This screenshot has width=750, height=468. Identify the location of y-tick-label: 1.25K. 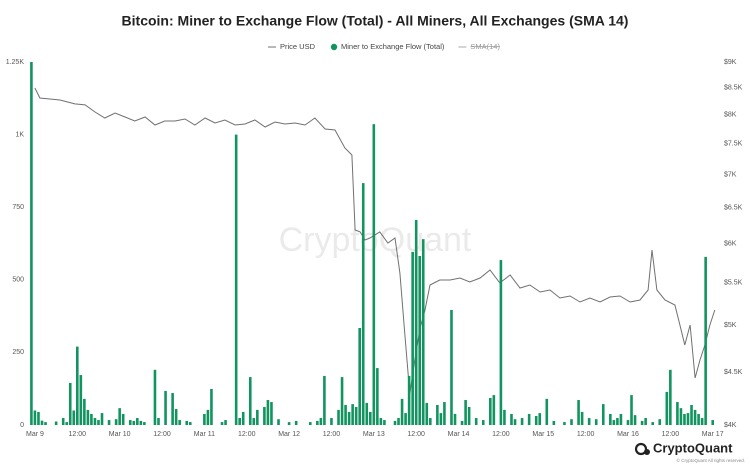
(15, 62).